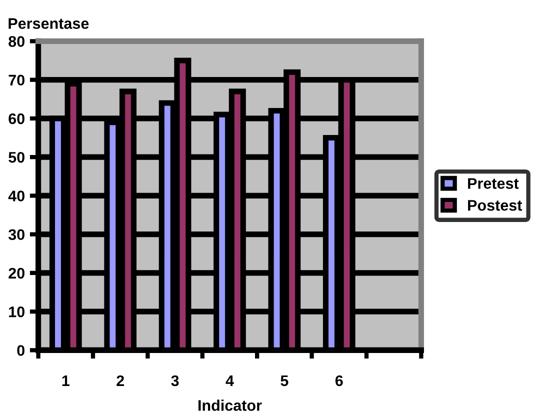  Describe the element at coordinates (175, 380) in the screenshot. I see `x-tick-label: 3` at that location.